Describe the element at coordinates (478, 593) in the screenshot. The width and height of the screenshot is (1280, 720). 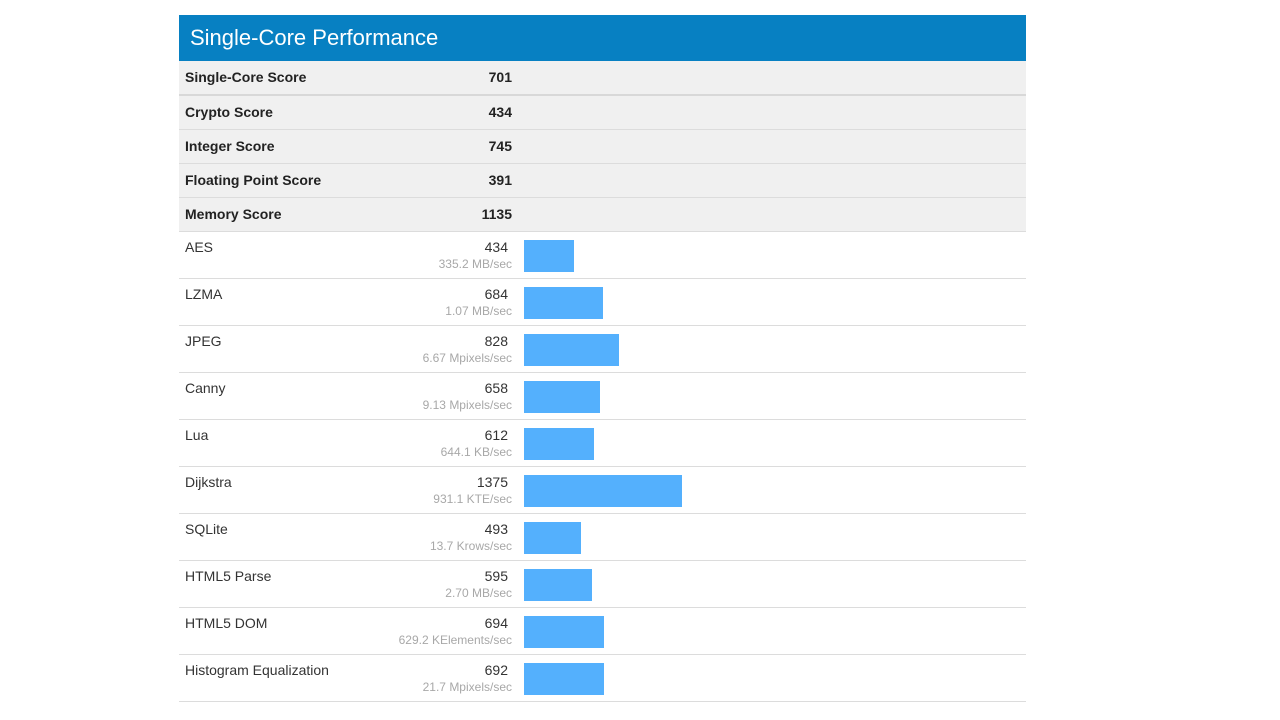
I see `benchmark-rate: 2.70 MB/sec` at that location.